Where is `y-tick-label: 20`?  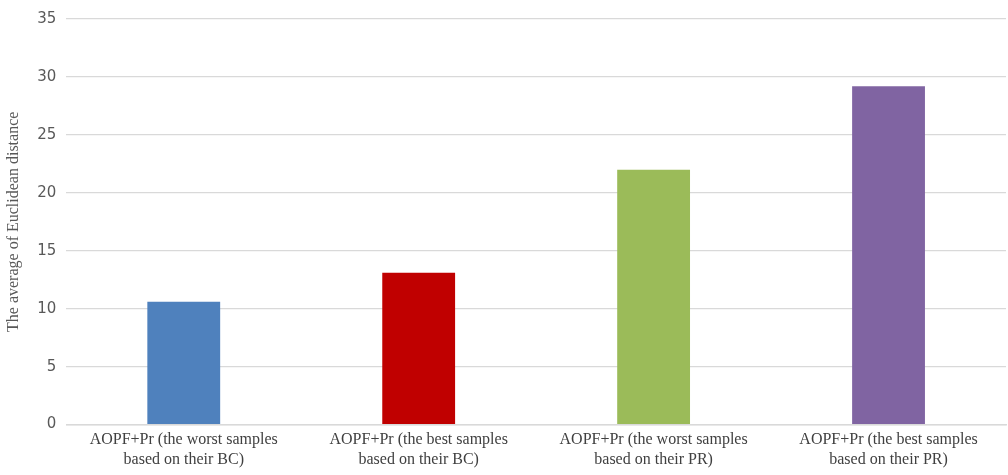
y-tick-label: 20 is located at coordinates (47, 191).